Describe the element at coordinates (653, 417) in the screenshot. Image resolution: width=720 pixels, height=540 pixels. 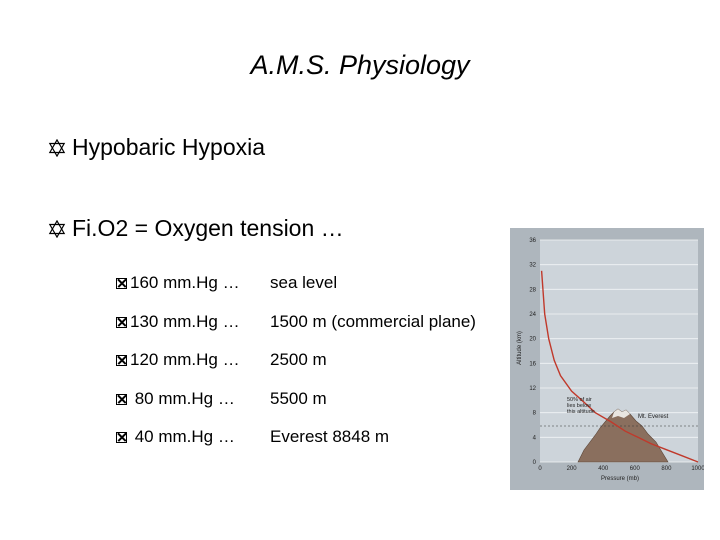
I see `mountain-label: Mt. Everest` at that location.